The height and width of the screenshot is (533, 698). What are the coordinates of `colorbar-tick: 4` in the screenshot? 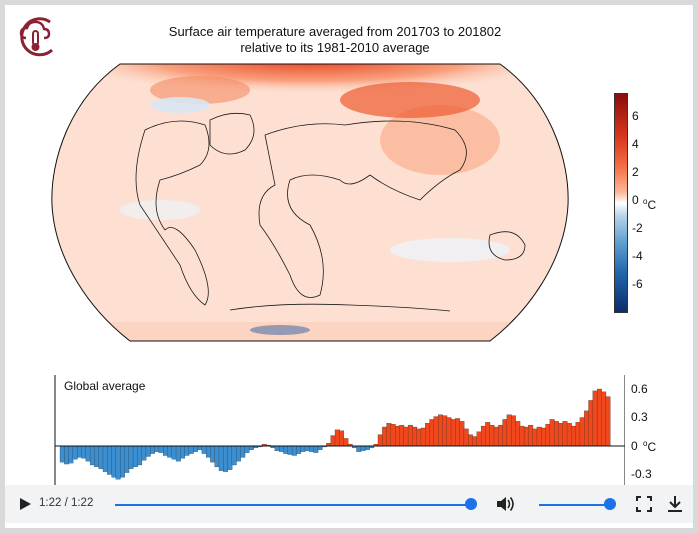 It's located at (635, 144).